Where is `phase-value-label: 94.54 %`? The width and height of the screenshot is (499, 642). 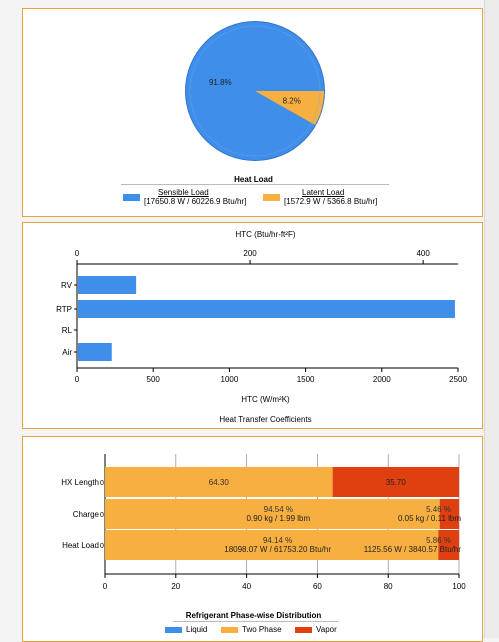
phase-value-label: 94.54 % is located at coordinates (278, 509).